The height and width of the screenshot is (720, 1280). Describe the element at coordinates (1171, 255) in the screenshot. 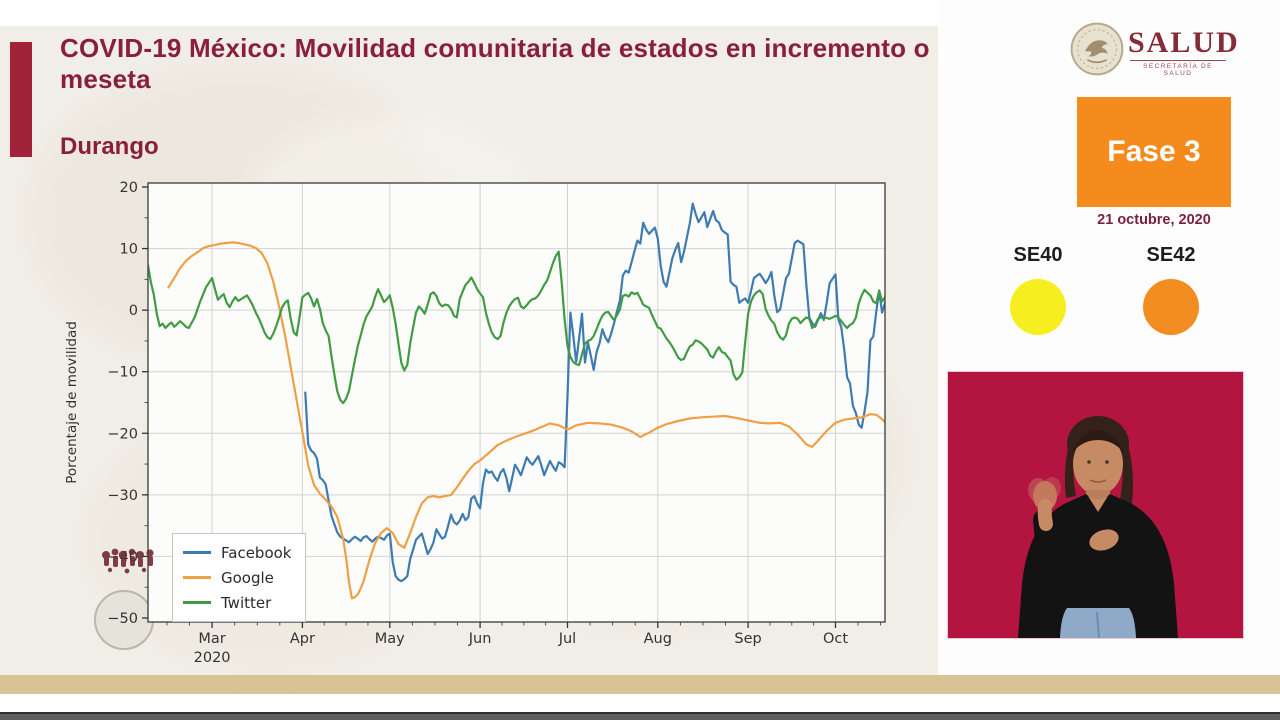

I see `week-se42-label: SE42` at that location.